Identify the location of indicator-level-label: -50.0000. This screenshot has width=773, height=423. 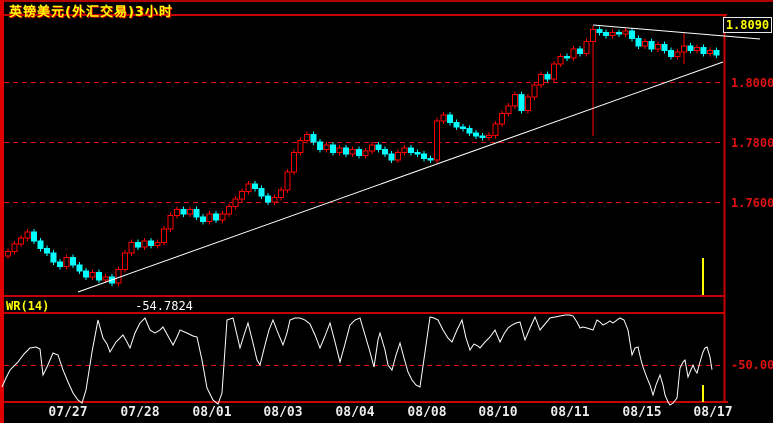
(752, 365).